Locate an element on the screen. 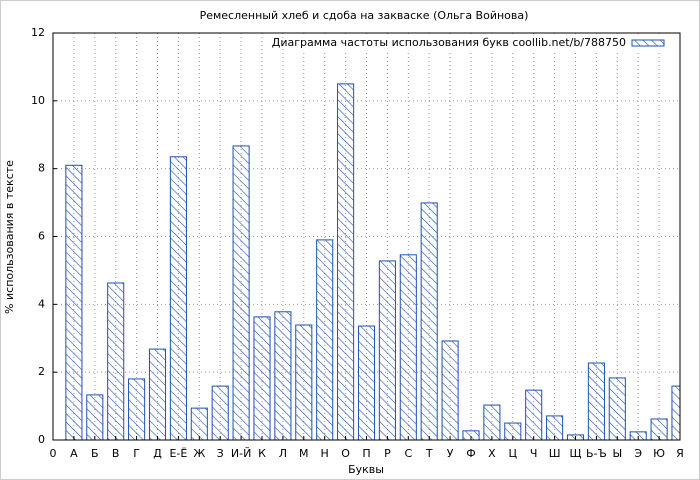 This screenshot has width=700, height=480. y-axis-label: % использования в тексте is located at coordinates (9, 237).